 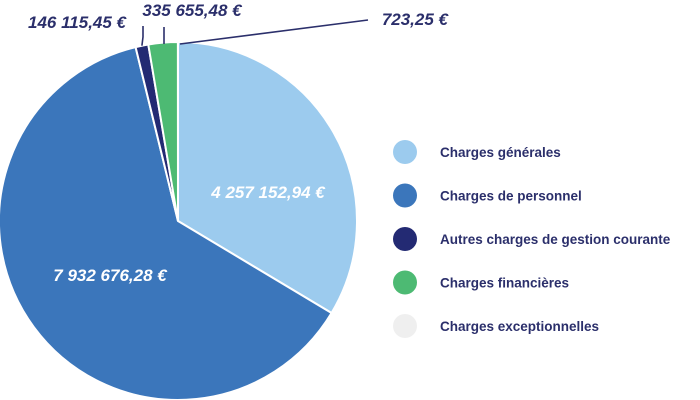 I want to click on value-label: 146 115,45 €, so click(x=78, y=22).